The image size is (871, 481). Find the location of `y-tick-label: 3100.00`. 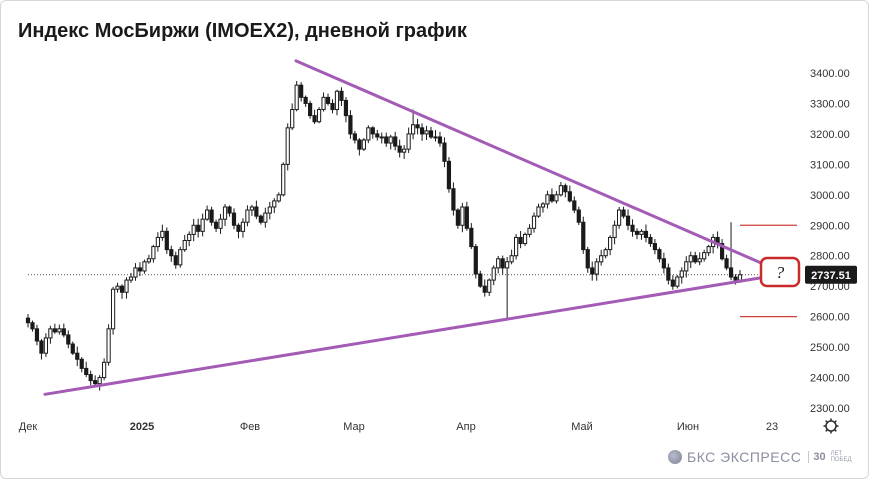

y-tick-label: 3100.00 is located at coordinates (830, 165).